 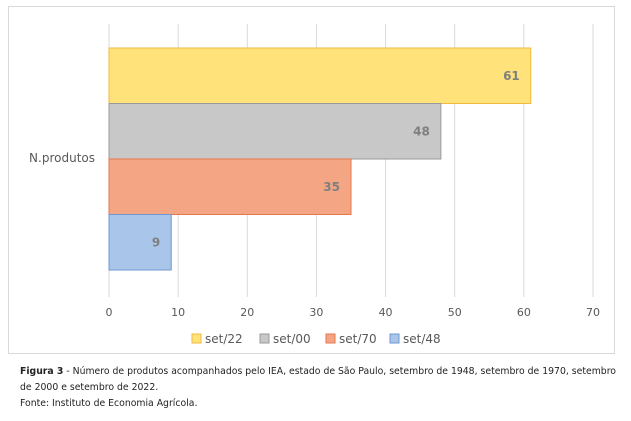 What do you see at coordinates (247, 312) in the screenshot?
I see `x-tick-label: 20` at bounding box center [247, 312].